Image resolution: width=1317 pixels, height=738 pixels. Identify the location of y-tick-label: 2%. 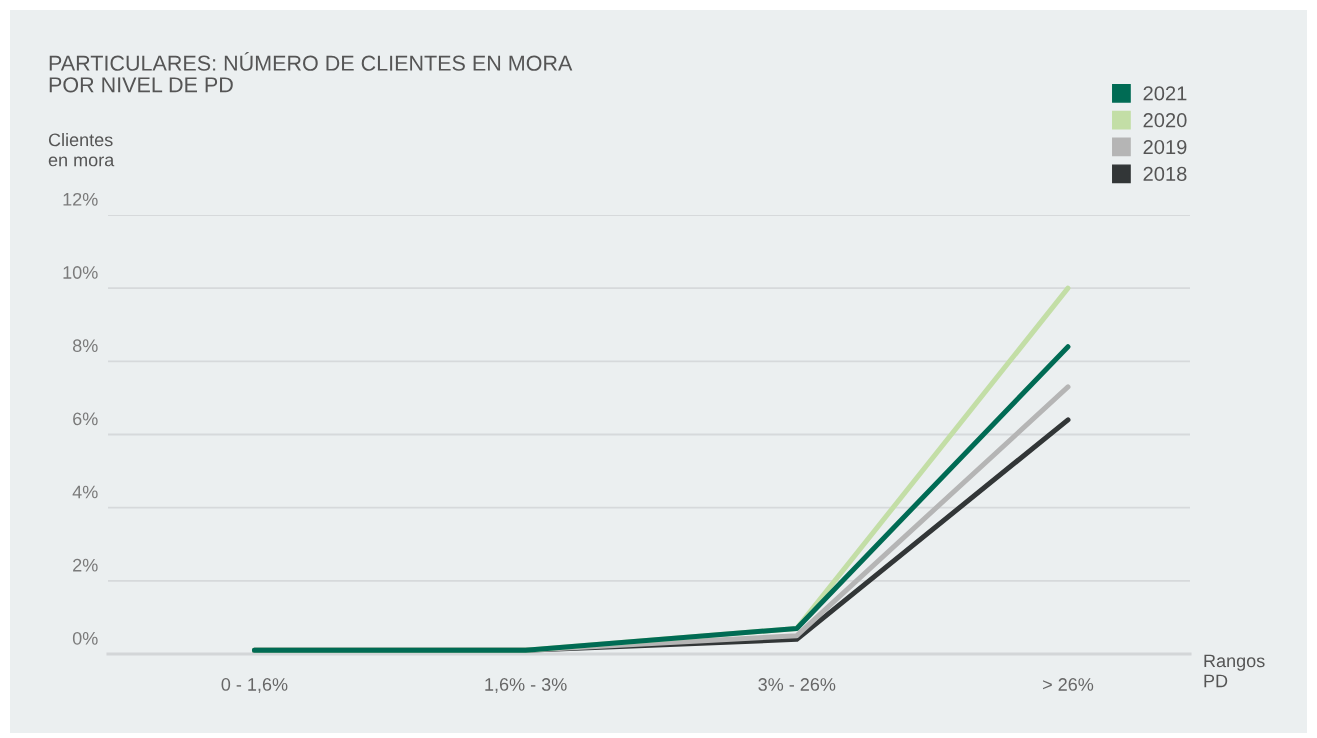
(85, 565).